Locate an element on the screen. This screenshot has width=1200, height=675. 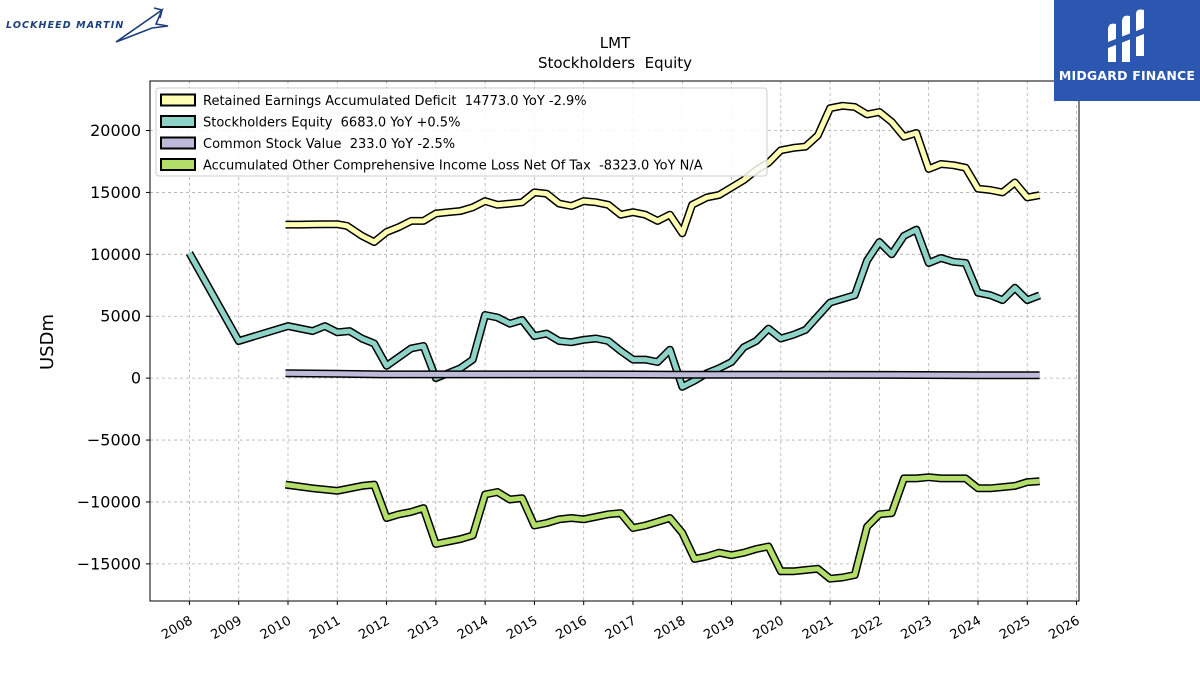
x-tick-label: 2025 is located at coordinates (1015, 628).